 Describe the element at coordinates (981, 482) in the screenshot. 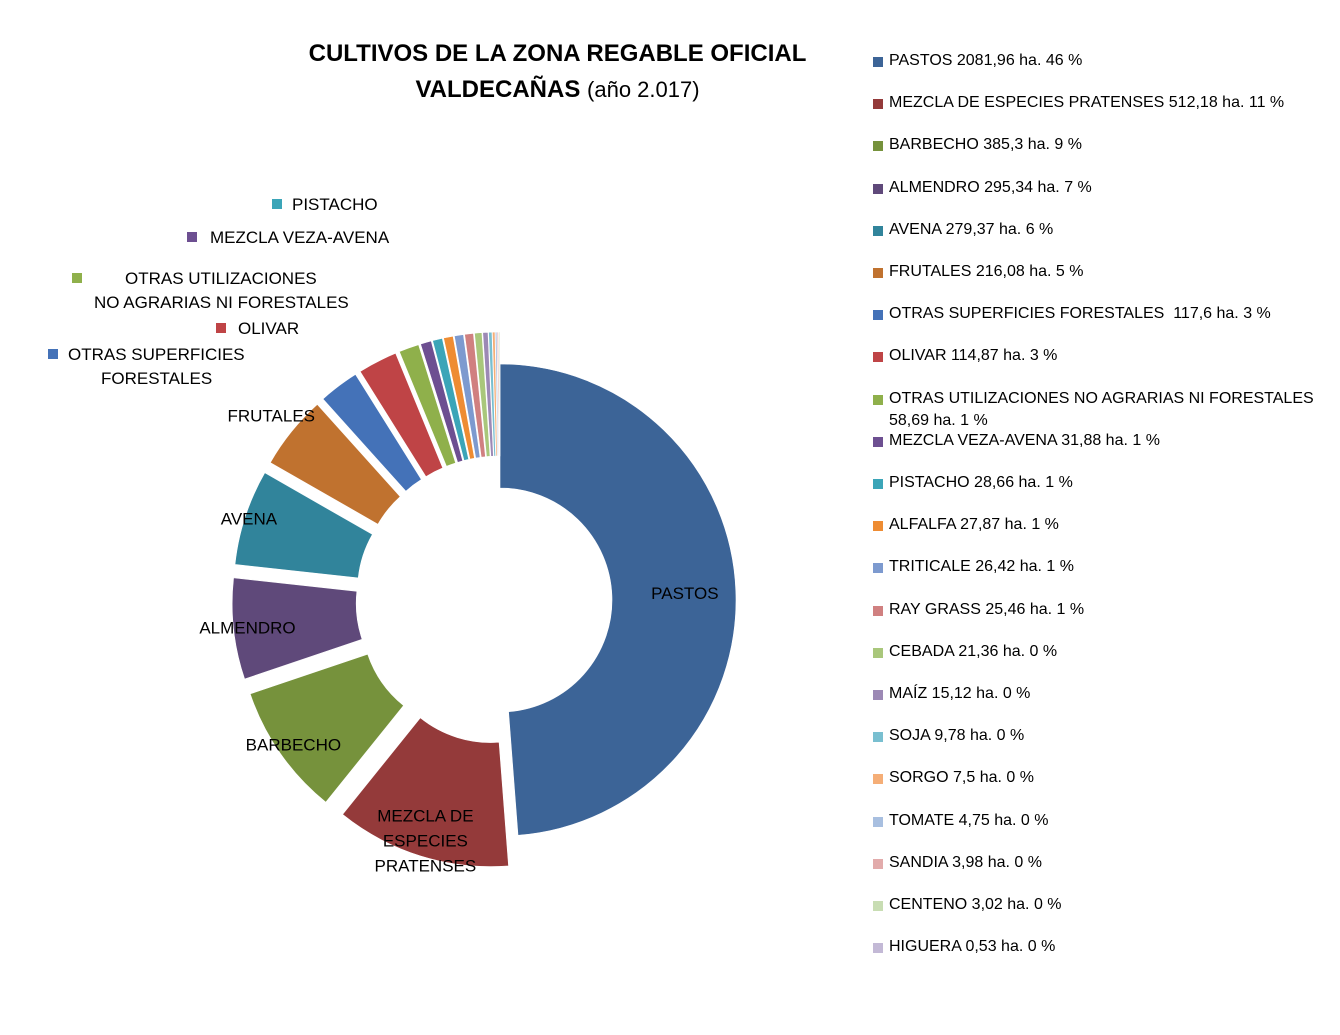

I see `legend-label: PISTACHO 28,66 ha. 1 %` at that location.